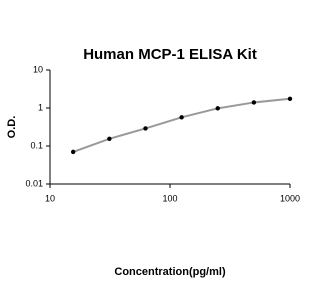 The width and height of the screenshot is (320, 300). What do you see at coordinates (169, 198) in the screenshot?
I see `x-tick-label: 100` at bounding box center [169, 198].